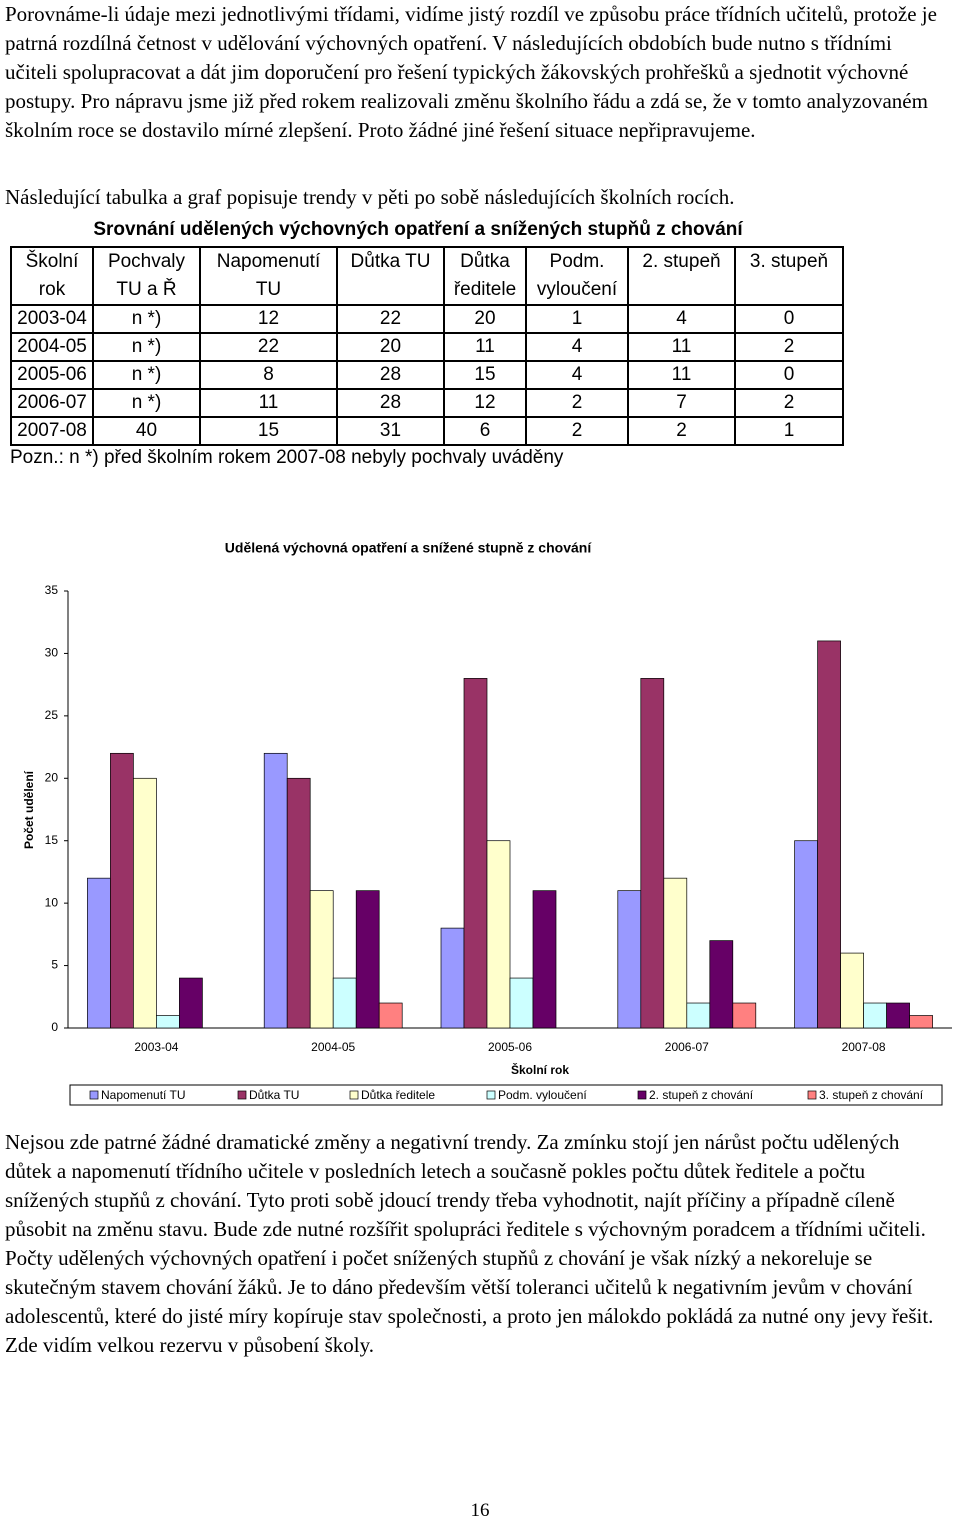  What do you see at coordinates (681, 261) in the screenshot?
I see `header-text: 2. stupeň` at bounding box center [681, 261].